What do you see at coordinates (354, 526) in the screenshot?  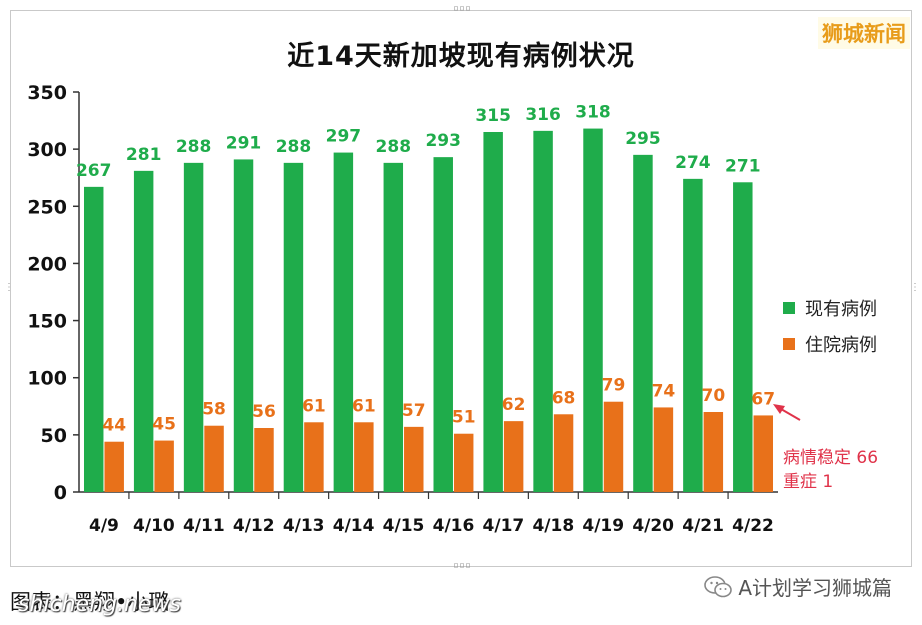 I see `x-tick-label: 4/14` at bounding box center [354, 526].